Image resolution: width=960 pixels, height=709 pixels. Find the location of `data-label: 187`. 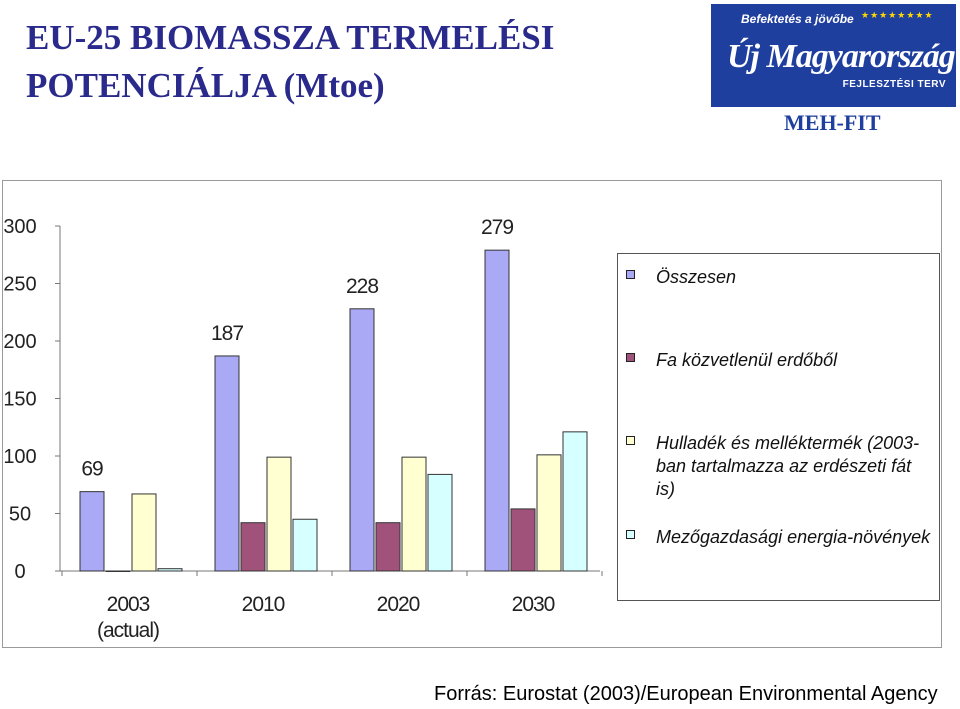

data-label: 187 is located at coordinates (227, 333).